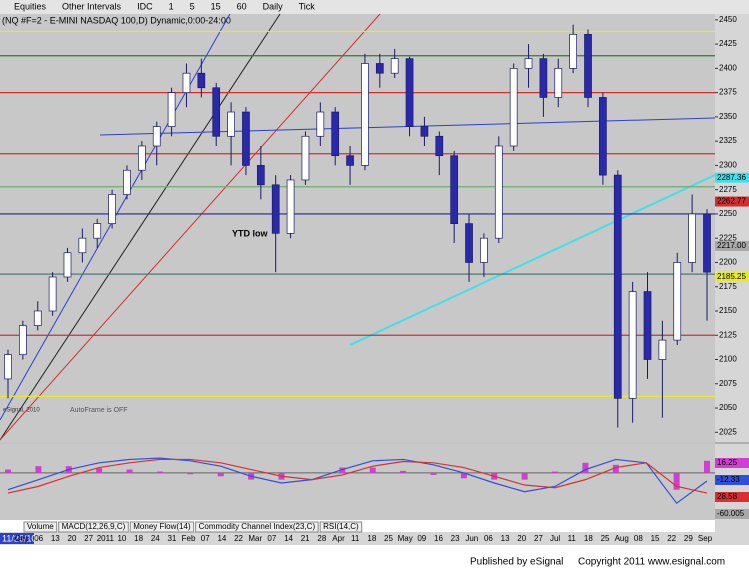 The width and height of the screenshot is (749, 575). What do you see at coordinates (455, 538) in the screenshot?
I see `x-tick-label: 23` at bounding box center [455, 538].